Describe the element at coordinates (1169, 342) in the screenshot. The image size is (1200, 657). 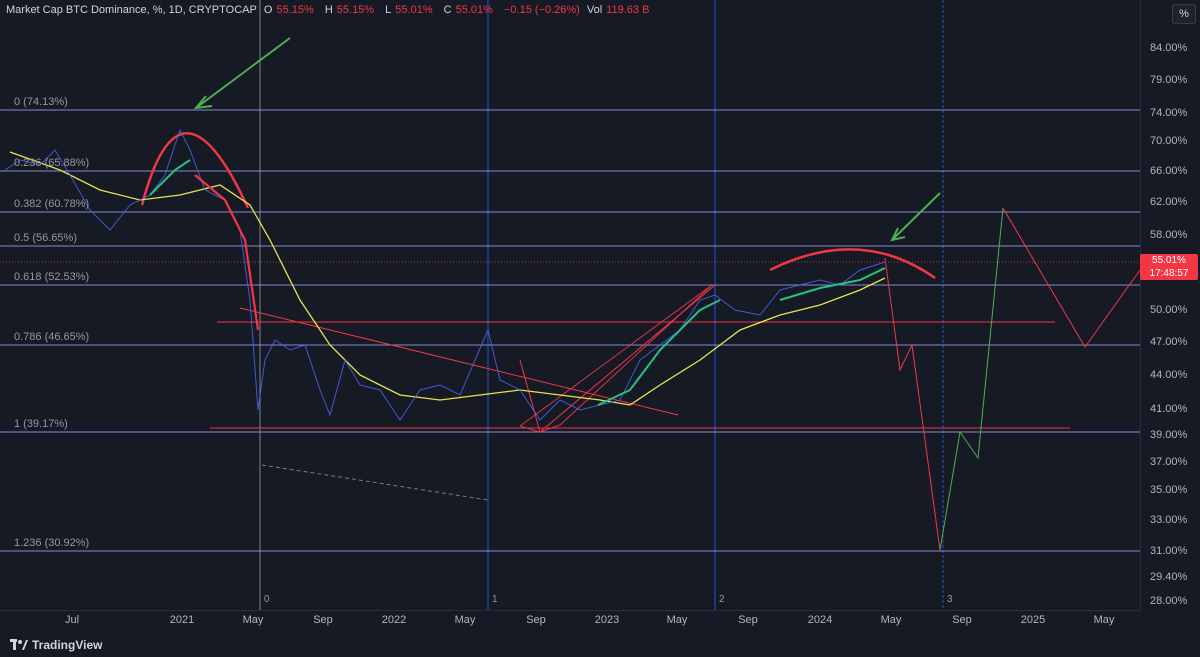
I see `price-tick: 47.00%` at that location.